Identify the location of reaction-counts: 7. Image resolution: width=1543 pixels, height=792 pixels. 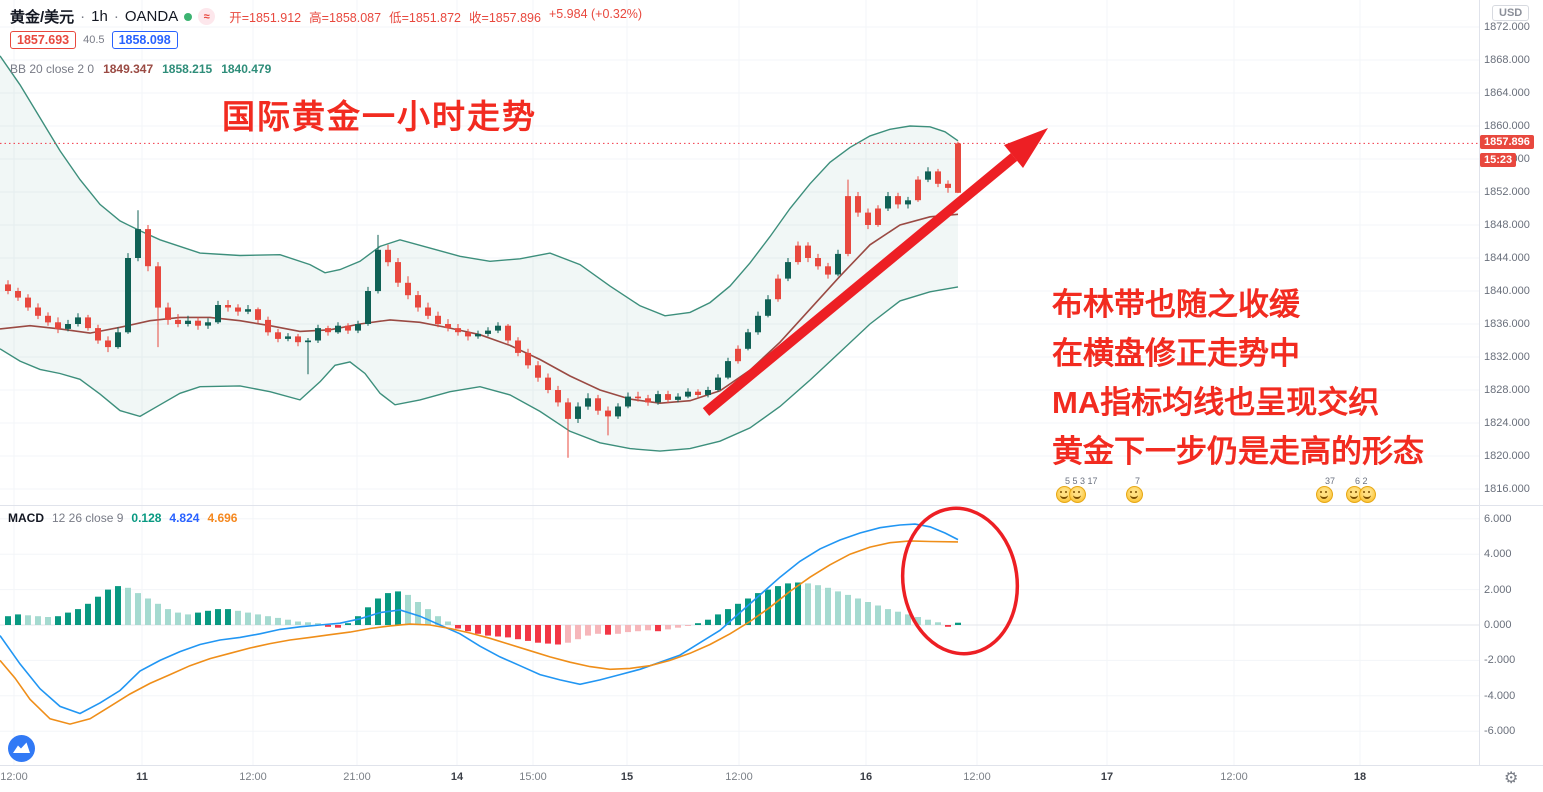
(1138, 481).